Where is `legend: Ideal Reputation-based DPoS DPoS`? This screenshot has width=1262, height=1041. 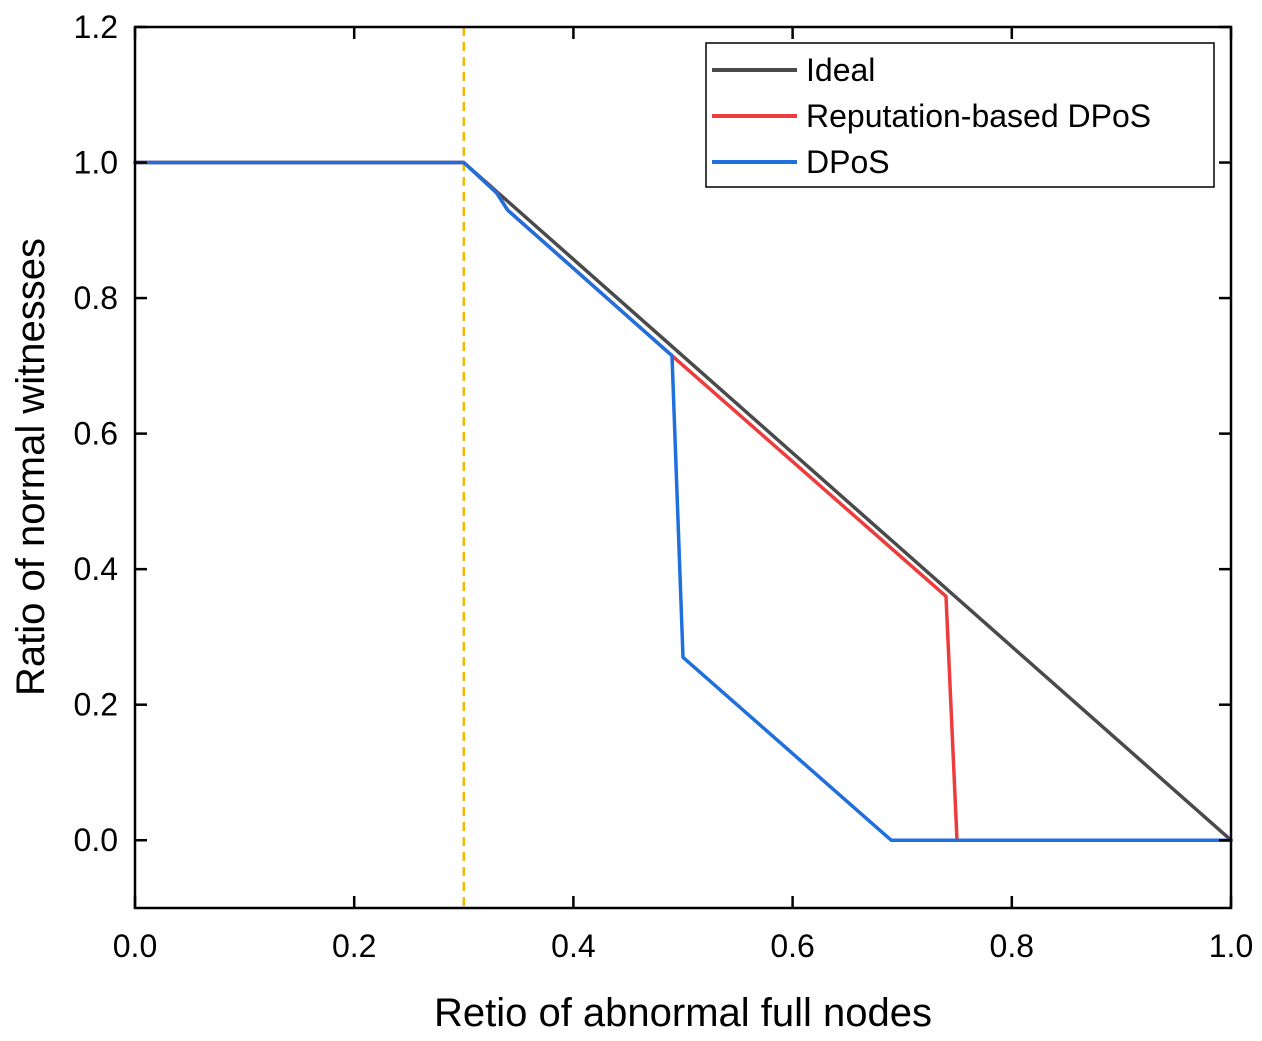 legend: Ideal Reputation-based DPoS DPoS is located at coordinates (960, 115).